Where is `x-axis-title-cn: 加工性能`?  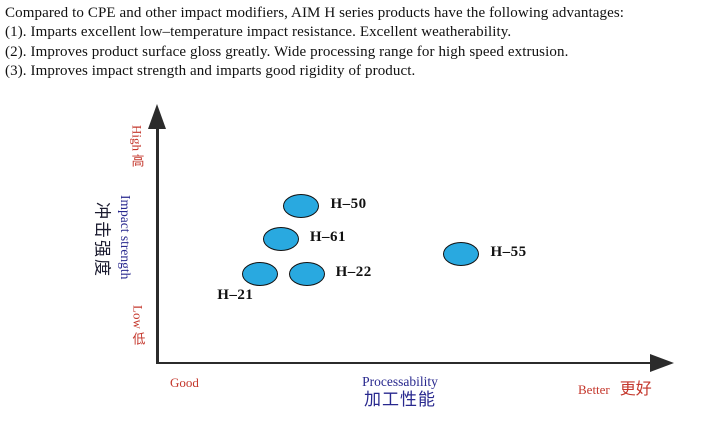 x-axis-title-cn: 加工性能 is located at coordinates (400, 399).